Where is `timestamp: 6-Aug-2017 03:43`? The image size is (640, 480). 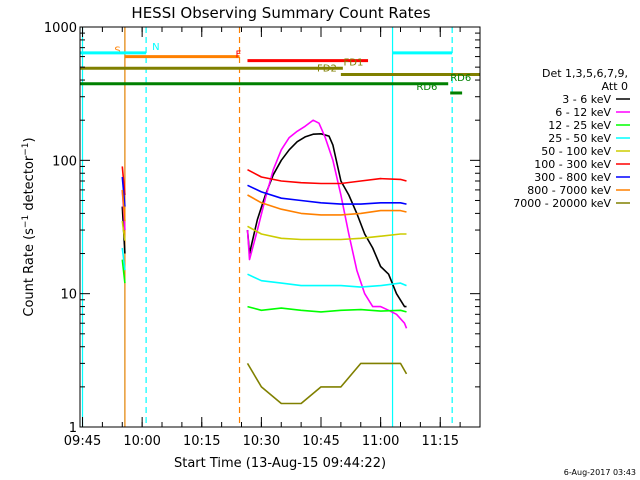 timestamp: 6-Aug-2017 03:43 is located at coordinates (600, 472).